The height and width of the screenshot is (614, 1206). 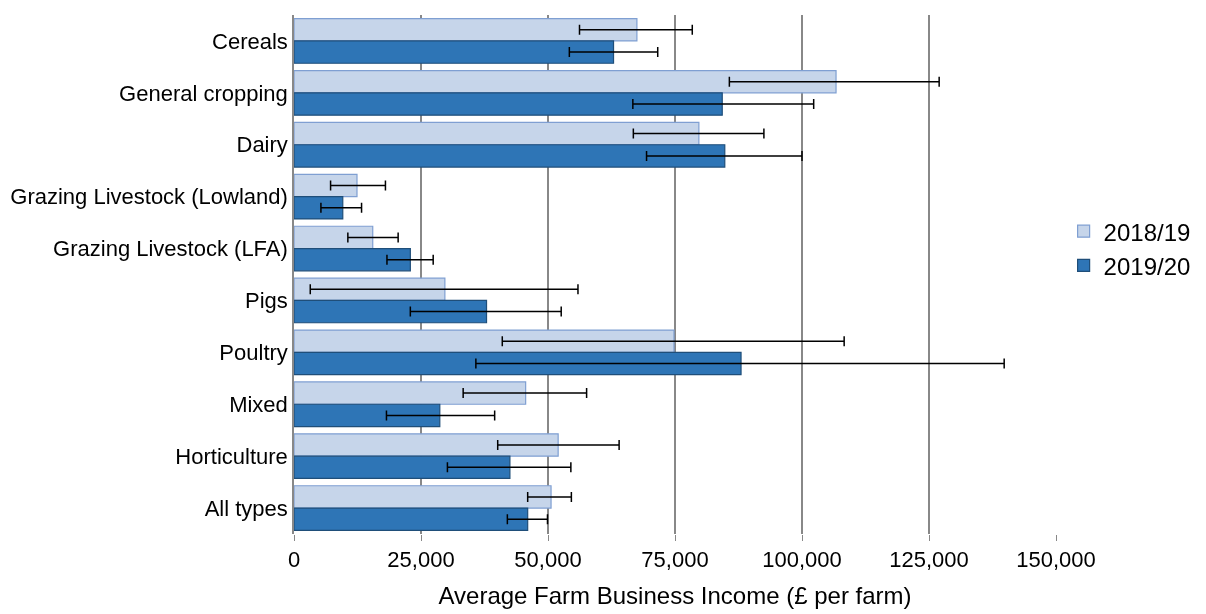 What do you see at coordinates (294, 560) in the screenshot?
I see `x-tick-label: 0` at bounding box center [294, 560].